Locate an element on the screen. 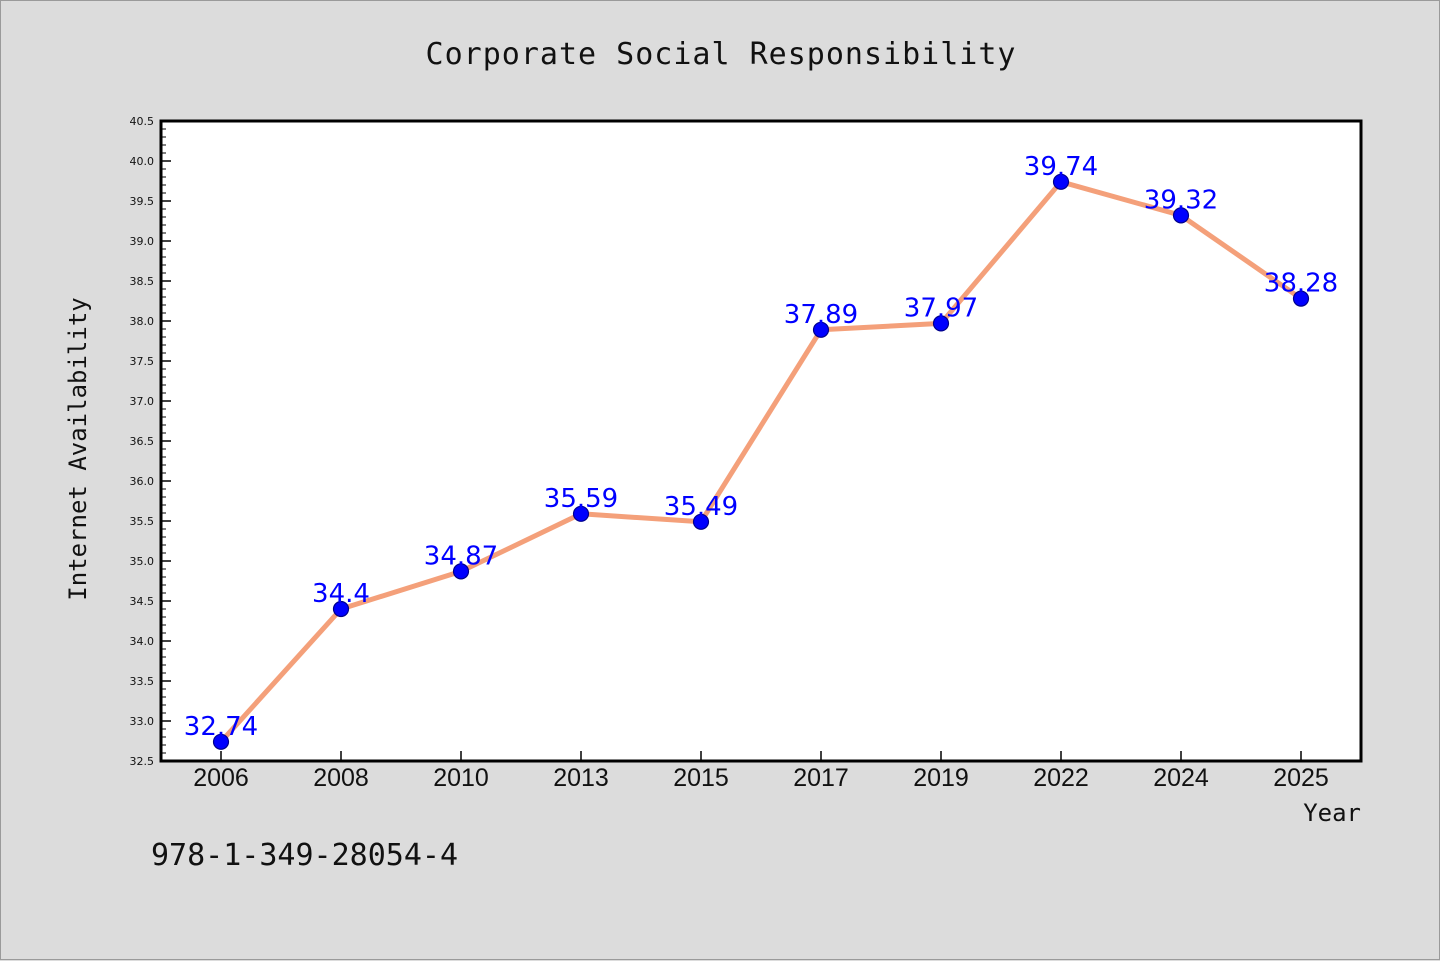  data-point-label: 35.49 is located at coordinates (701, 507).